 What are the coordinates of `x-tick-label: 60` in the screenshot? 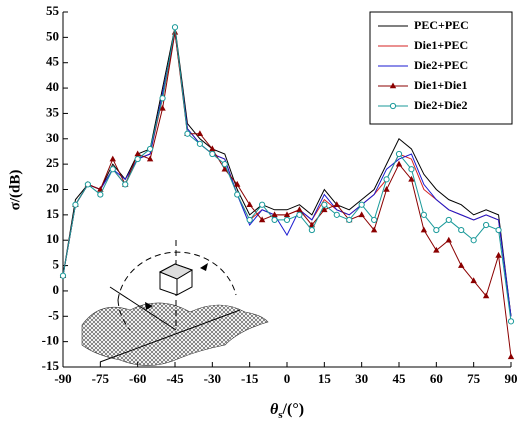 It's located at (436, 378).